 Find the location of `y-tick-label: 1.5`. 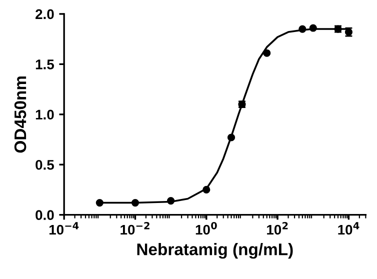

y-tick-label: 1.5 is located at coordinates (45, 65).